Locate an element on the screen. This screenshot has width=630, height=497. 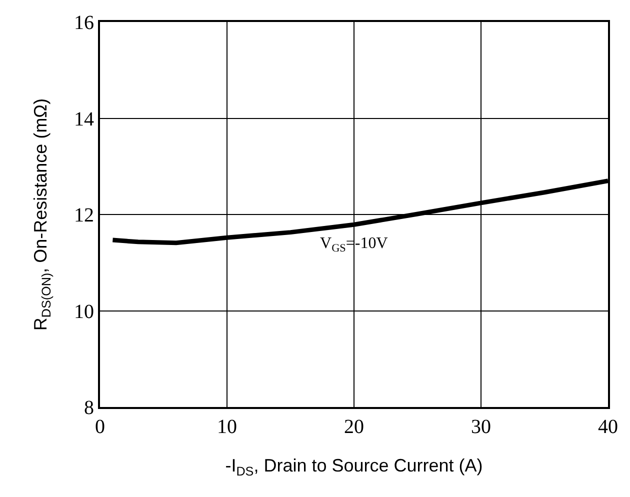
x-tick-label: 20 is located at coordinates (354, 427).